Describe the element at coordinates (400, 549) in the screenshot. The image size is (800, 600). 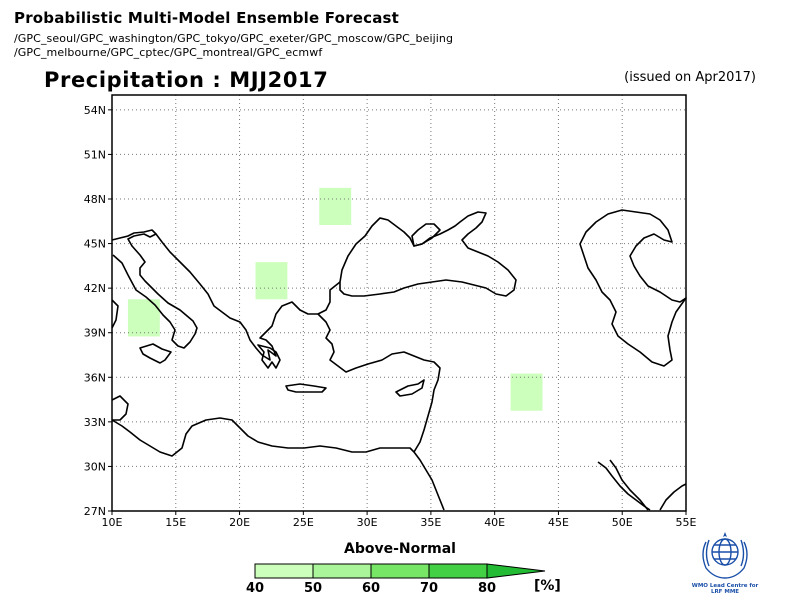
I see `legend-title: Above-Normal` at that location.